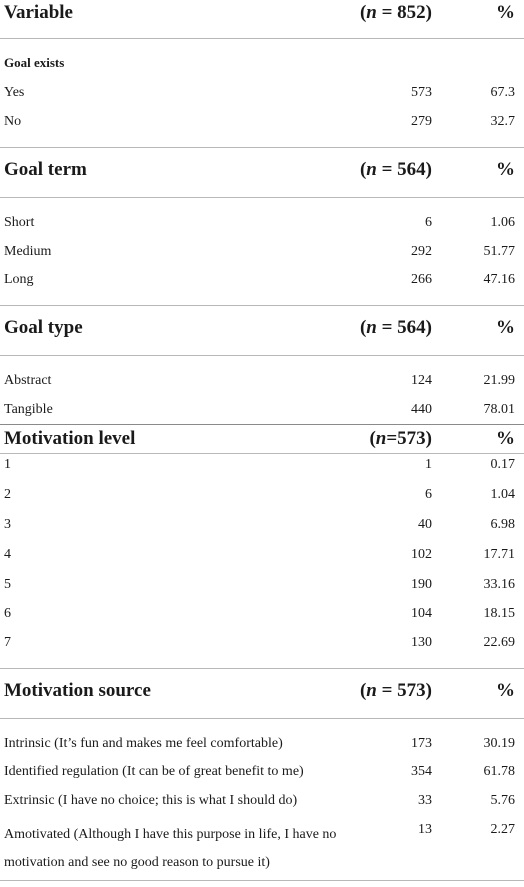 The image size is (524, 887). I want to click on variable-header: Variable, so click(38, 12).